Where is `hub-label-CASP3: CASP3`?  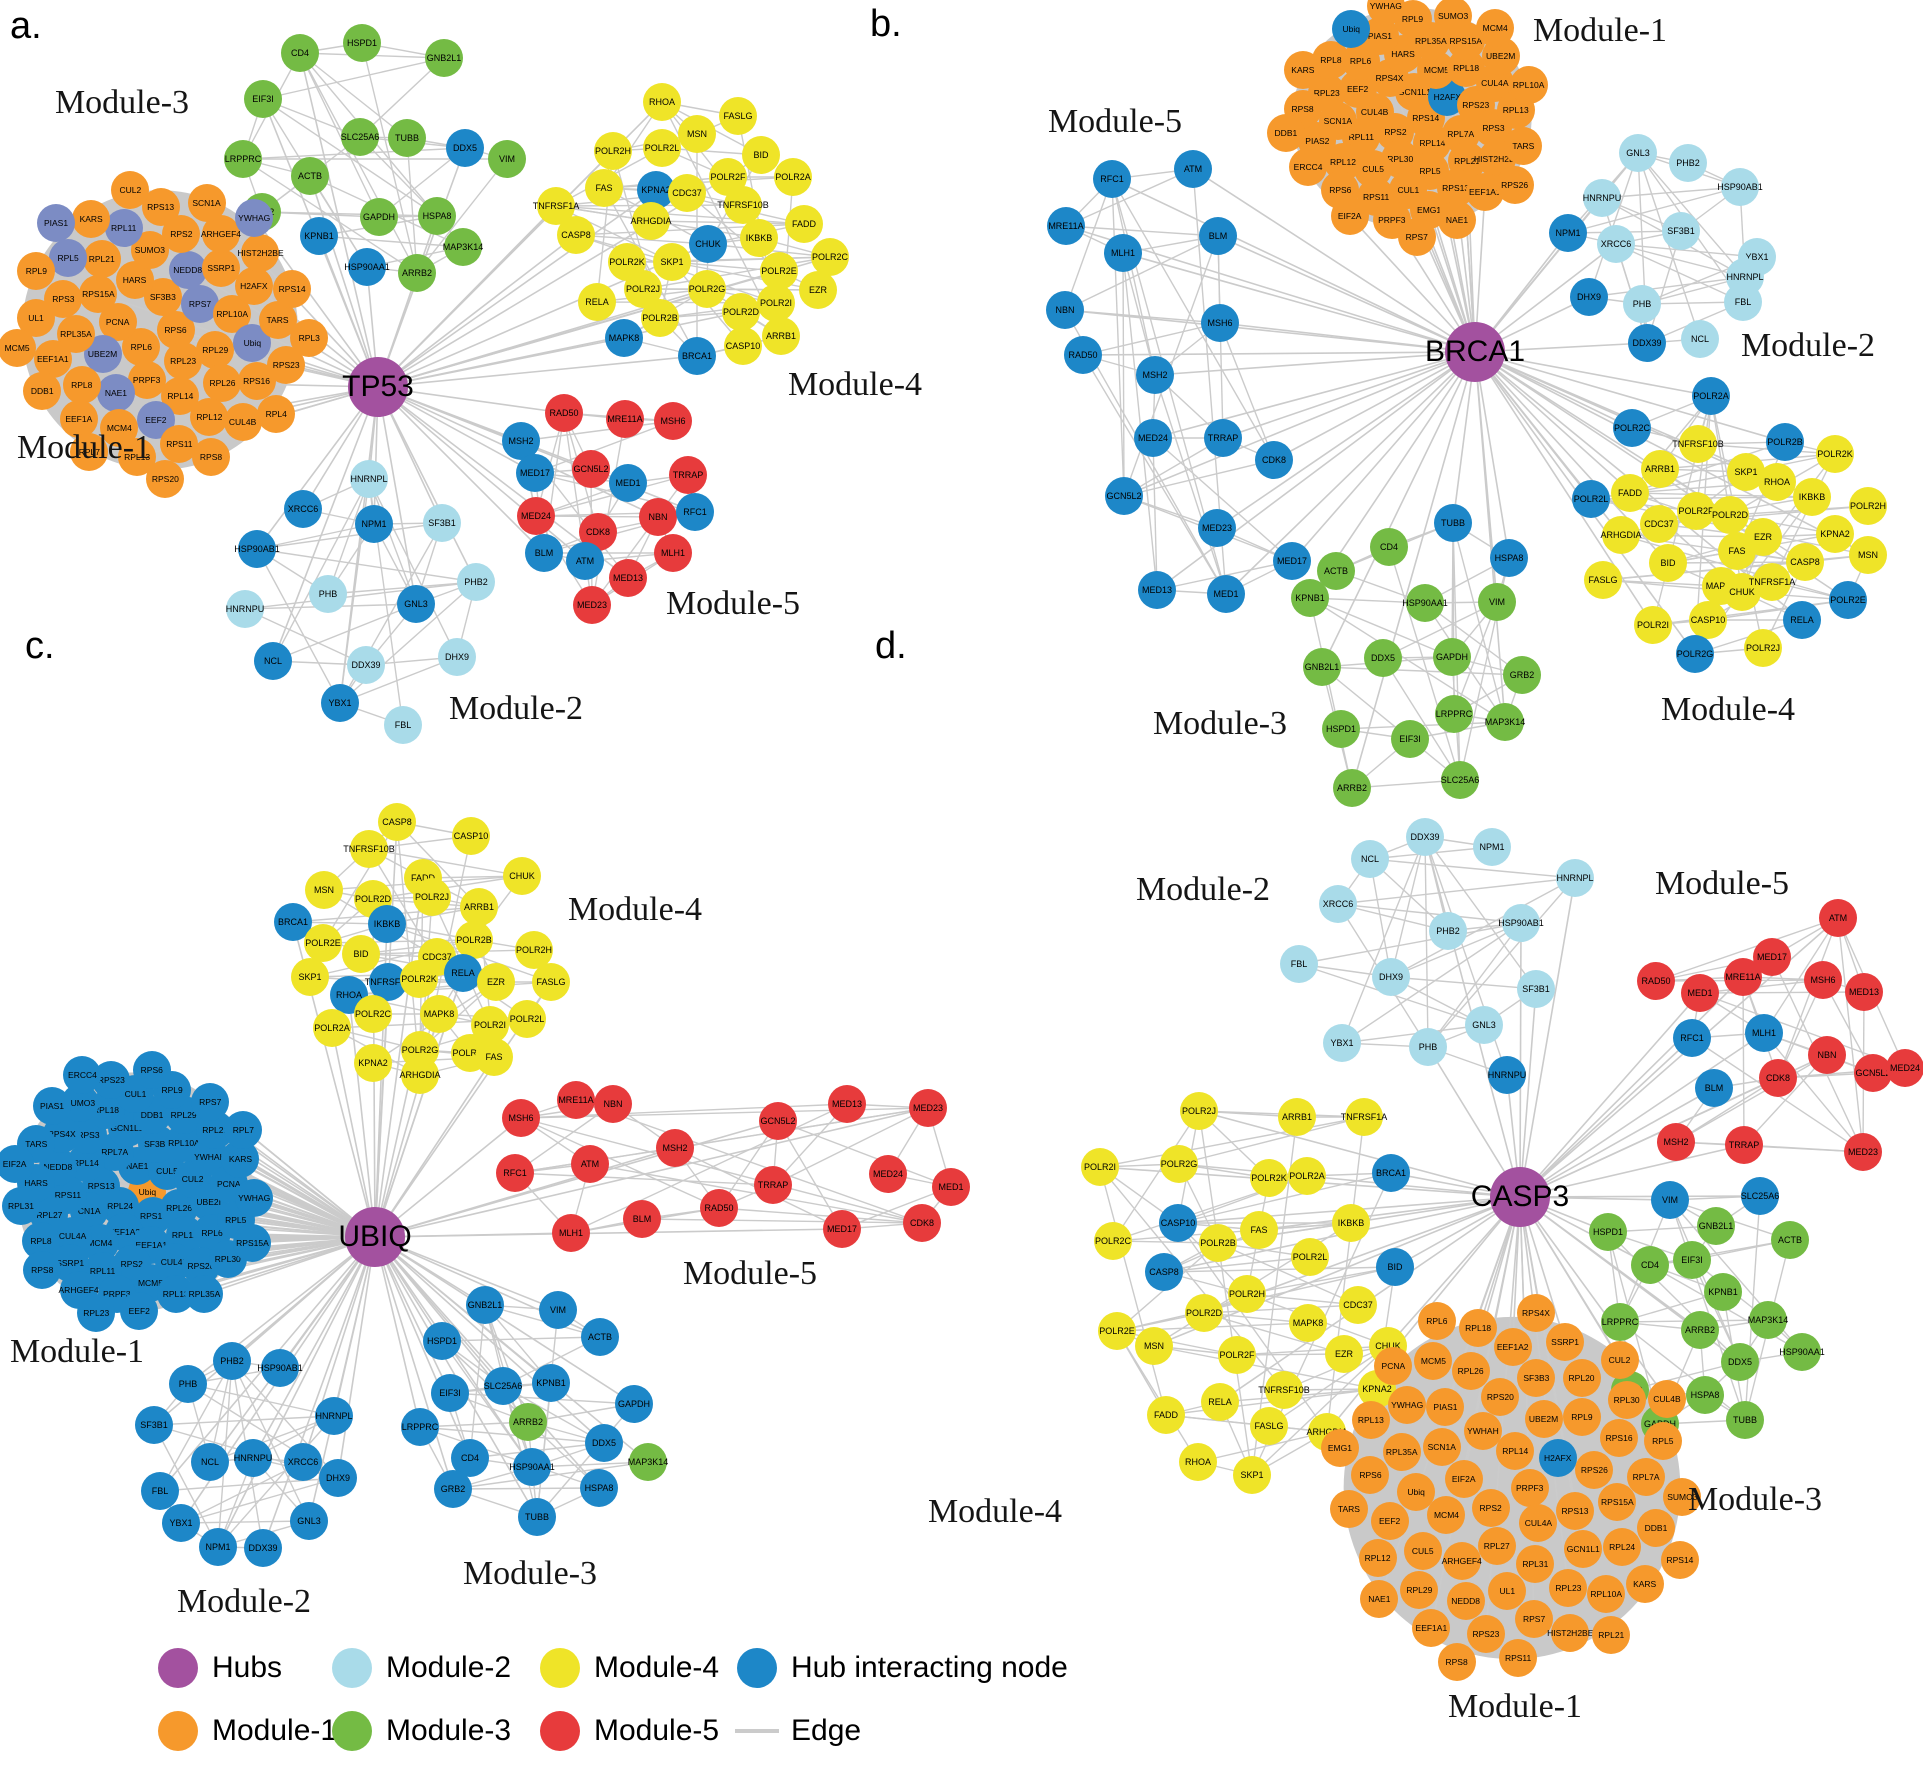
hub-label-CASP3: CASP3 is located at coordinates (1520, 1196).